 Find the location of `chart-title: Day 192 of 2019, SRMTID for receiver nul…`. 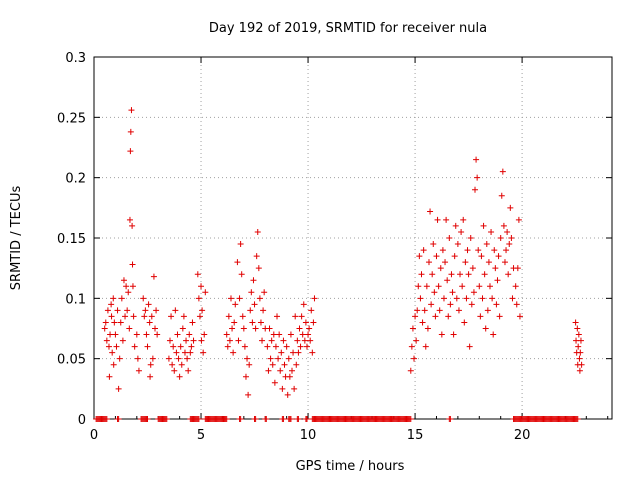

chart-title: Day 192 of 2019, SRMTID for receiver nul… is located at coordinates (348, 28).